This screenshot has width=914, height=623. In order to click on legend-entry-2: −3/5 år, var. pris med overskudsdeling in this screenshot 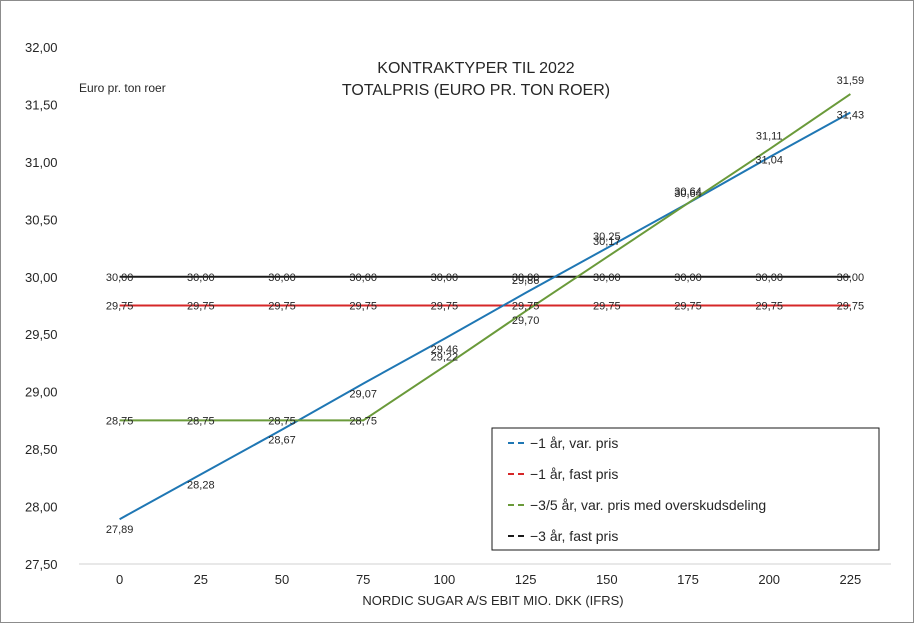, I will do `click(648, 505)`.